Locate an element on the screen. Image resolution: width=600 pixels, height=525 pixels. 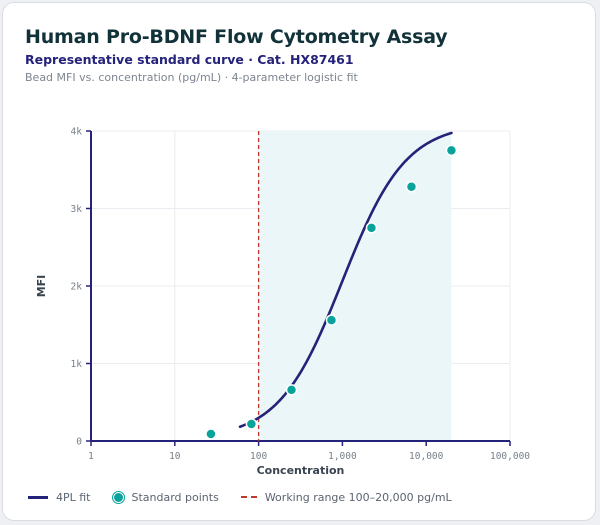
x-axis-title: Concentration is located at coordinates (301, 470).